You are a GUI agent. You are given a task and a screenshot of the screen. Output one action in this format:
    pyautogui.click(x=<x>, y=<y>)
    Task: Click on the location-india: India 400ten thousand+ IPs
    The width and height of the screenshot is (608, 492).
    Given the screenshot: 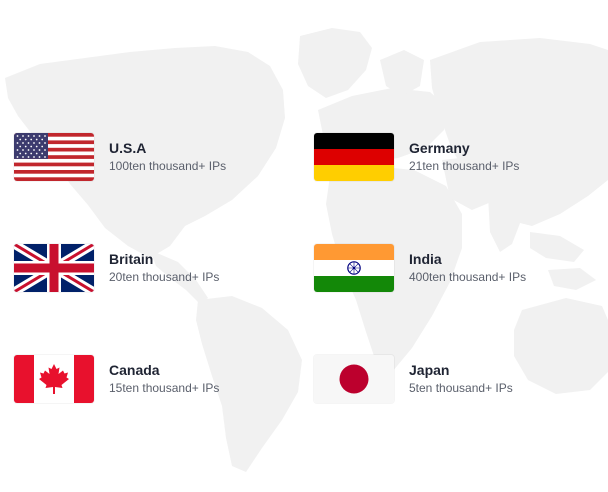 What is the action you would take?
    pyautogui.click(x=420, y=268)
    